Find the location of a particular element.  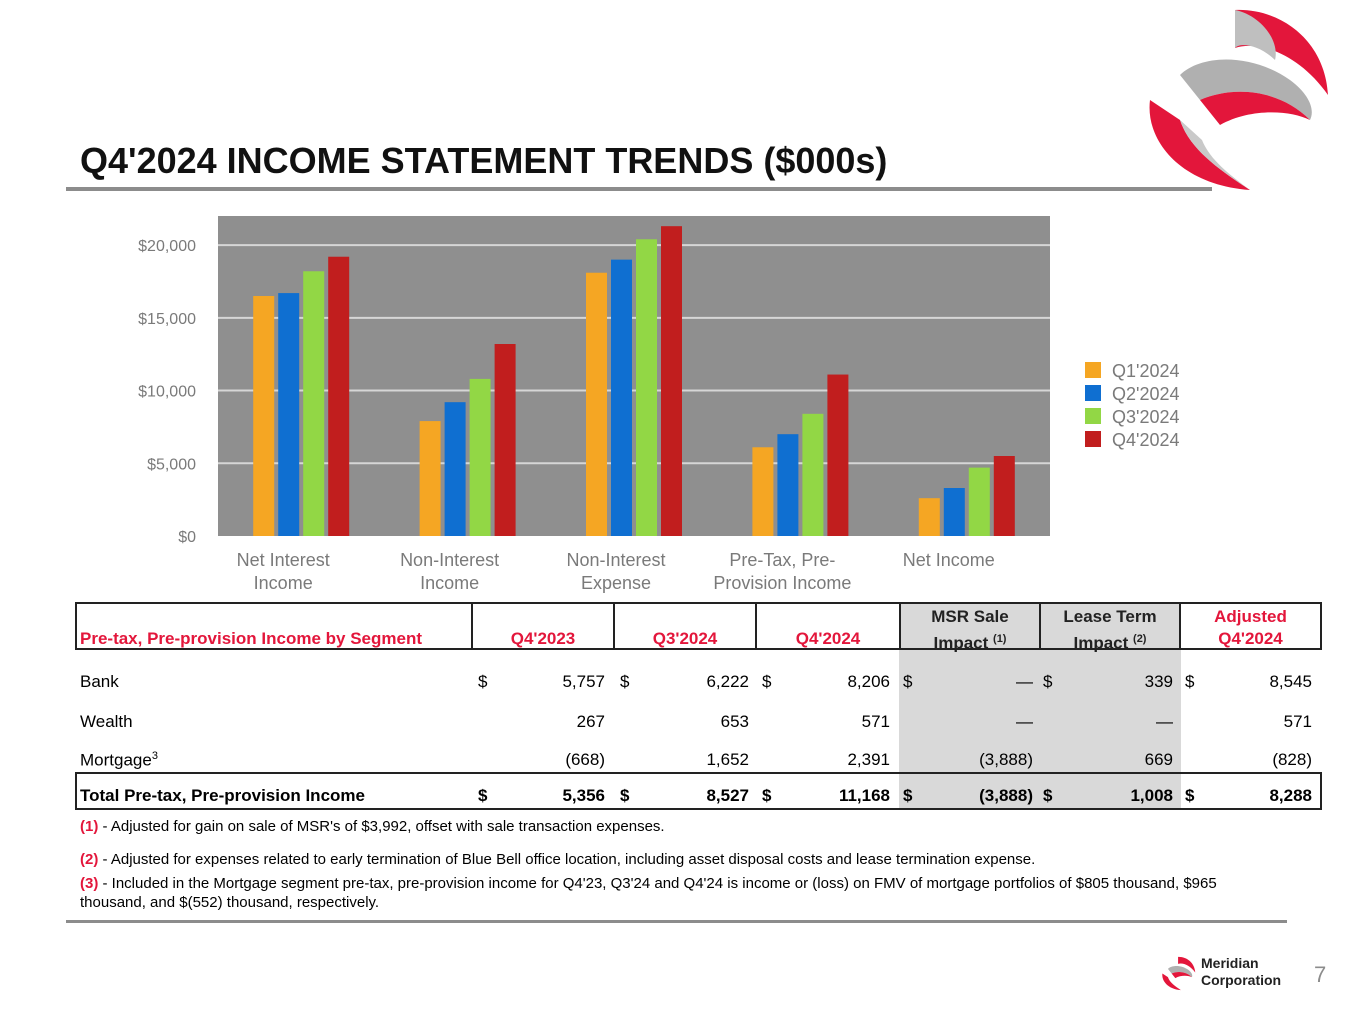

q4-2024-header: Q4'2024 is located at coordinates (828, 638).